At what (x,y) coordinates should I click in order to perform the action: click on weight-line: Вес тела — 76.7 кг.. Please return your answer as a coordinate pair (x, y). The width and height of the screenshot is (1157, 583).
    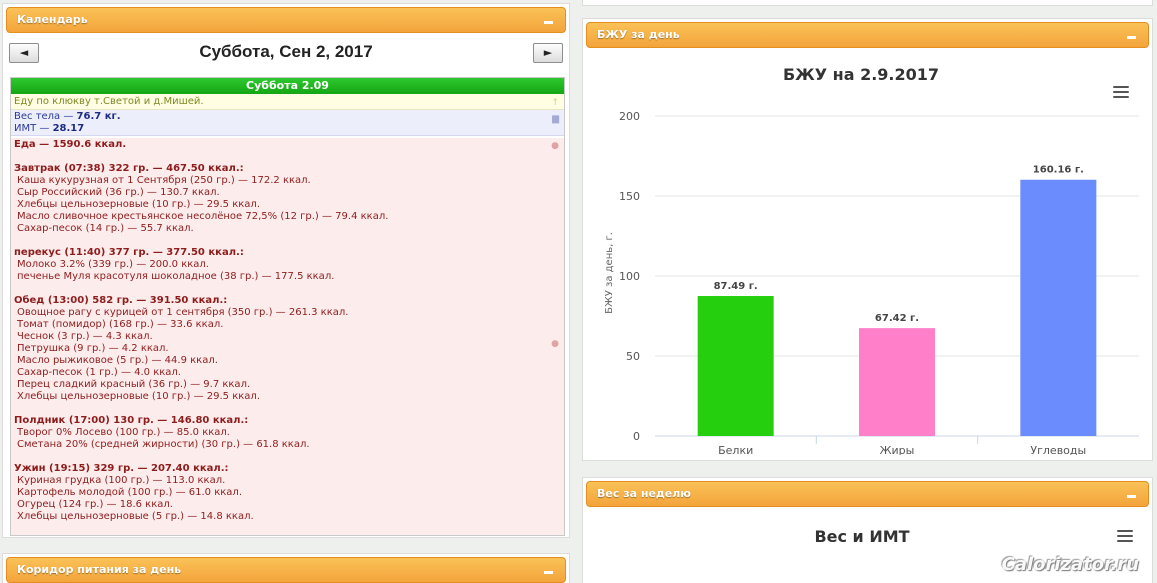
    Looking at the image, I should click on (287, 117).